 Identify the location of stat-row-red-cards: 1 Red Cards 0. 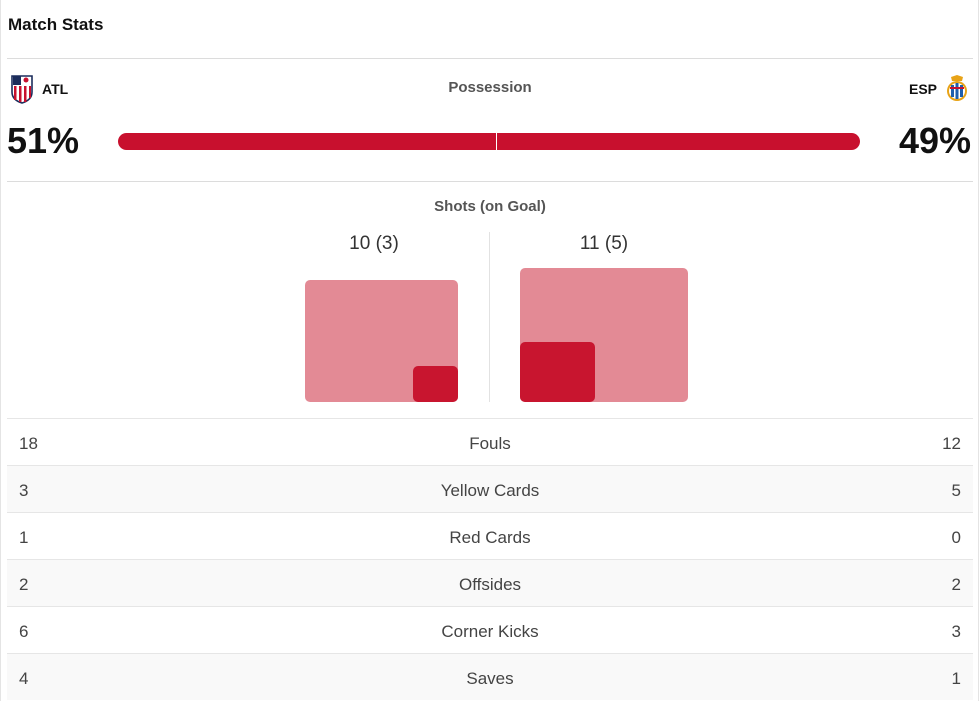
(490, 535).